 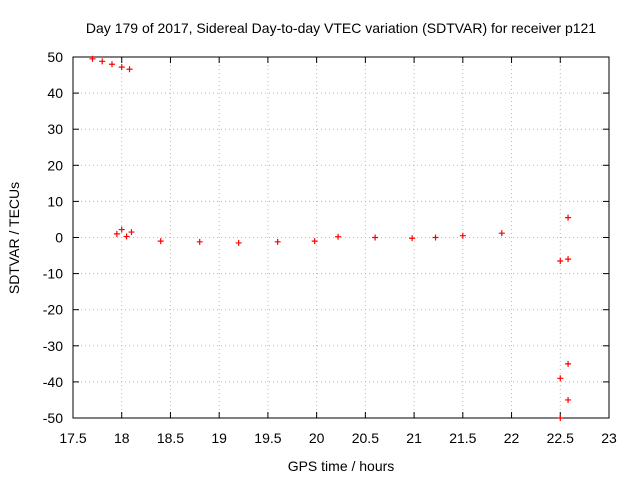 What do you see at coordinates (414, 438) in the screenshot?
I see `x-tick-label: 21` at bounding box center [414, 438].